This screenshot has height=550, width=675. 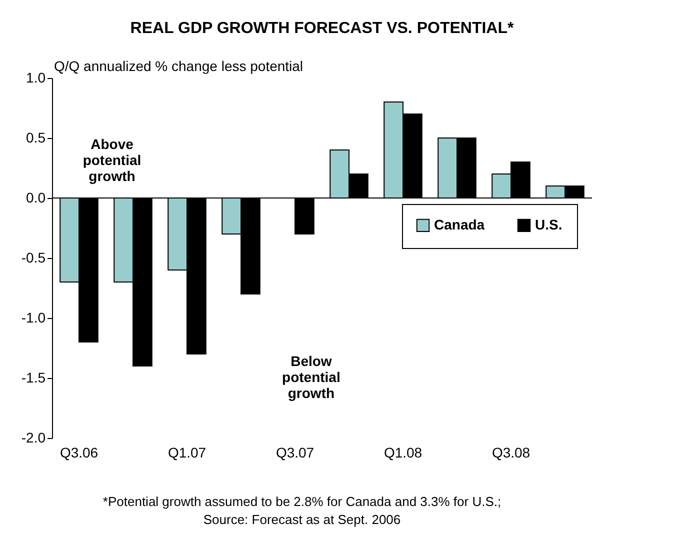 What do you see at coordinates (459, 224) in the screenshot?
I see `legend-label: Canada` at bounding box center [459, 224].